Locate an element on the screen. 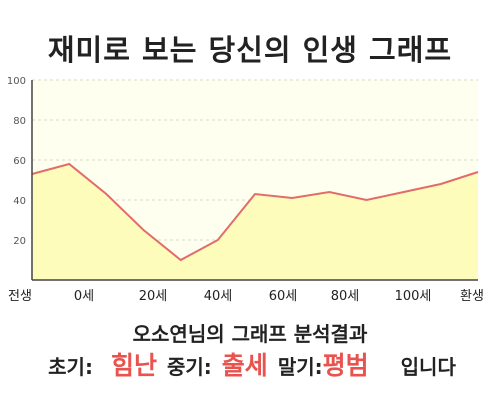 Image resolution: width=500 pixels, height=400 pixels. y-tick-label: 40 is located at coordinates (19, 201).